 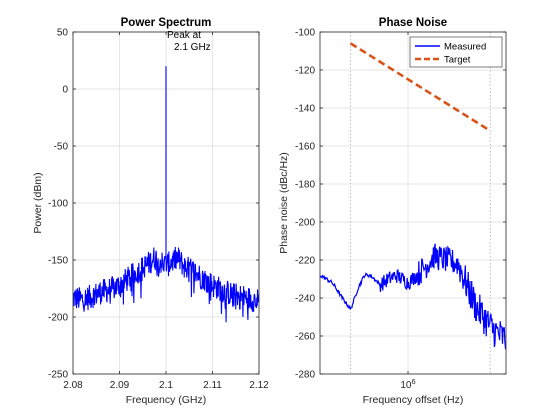 I want to click on y-tick-label: 0, so click(x=65, y=90).